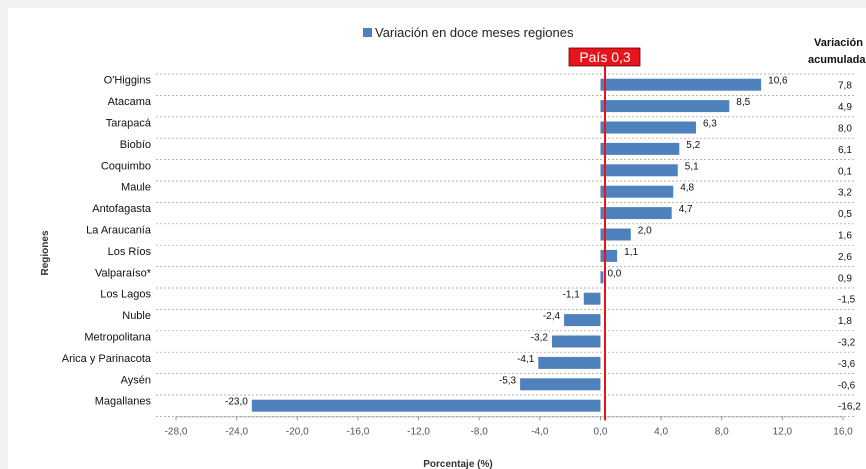 This screenshot has width=866, height=469. I want to click on category-label: Metropolitana, so click(118, 338).